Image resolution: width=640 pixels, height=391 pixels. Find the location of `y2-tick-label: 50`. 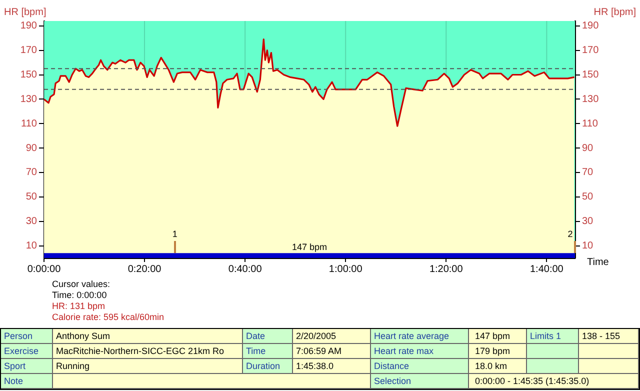

y2-tick-label: 50 is located at coordinates (588, 197).